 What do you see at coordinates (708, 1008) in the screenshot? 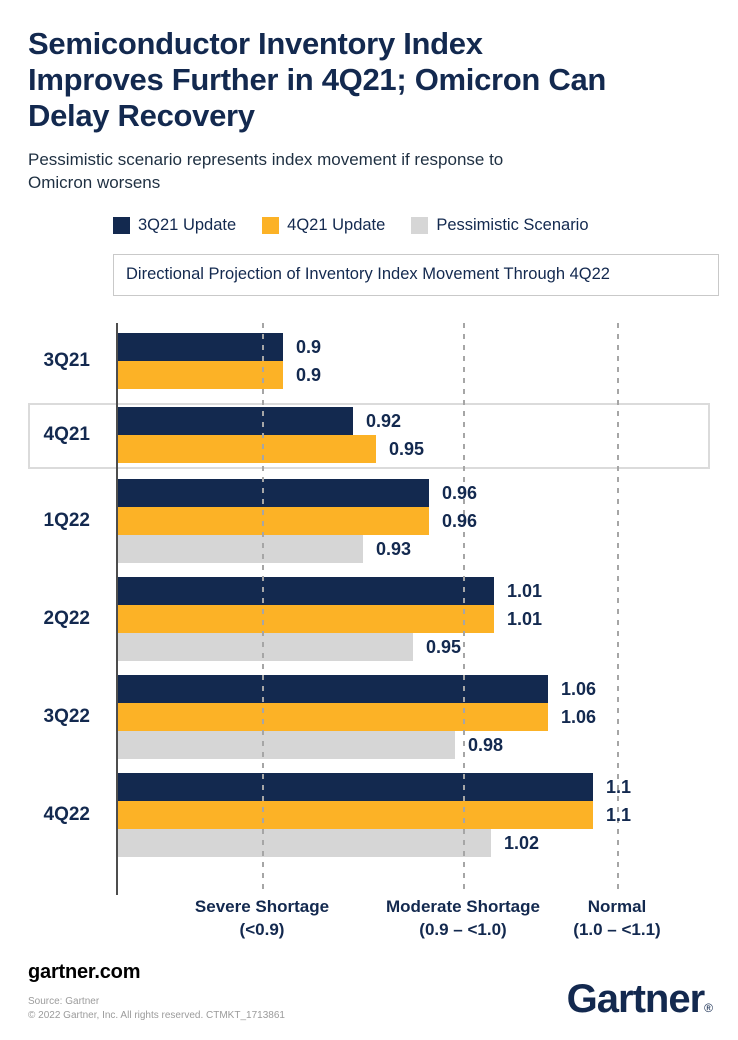
I see `registered-mark-icon: ®` at bounding box center [708, 1008].